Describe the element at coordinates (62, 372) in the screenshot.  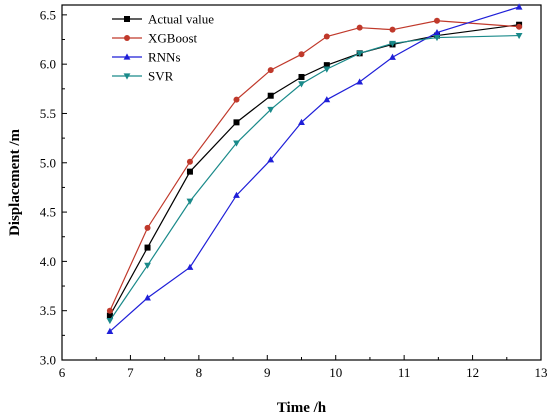
I see `x-tick-label: 6` at that location.